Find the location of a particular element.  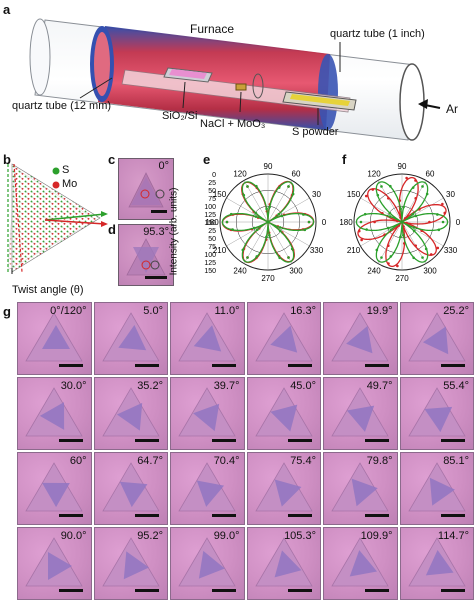

ar-gas-label: Ar is located at coordinates (452, 109).